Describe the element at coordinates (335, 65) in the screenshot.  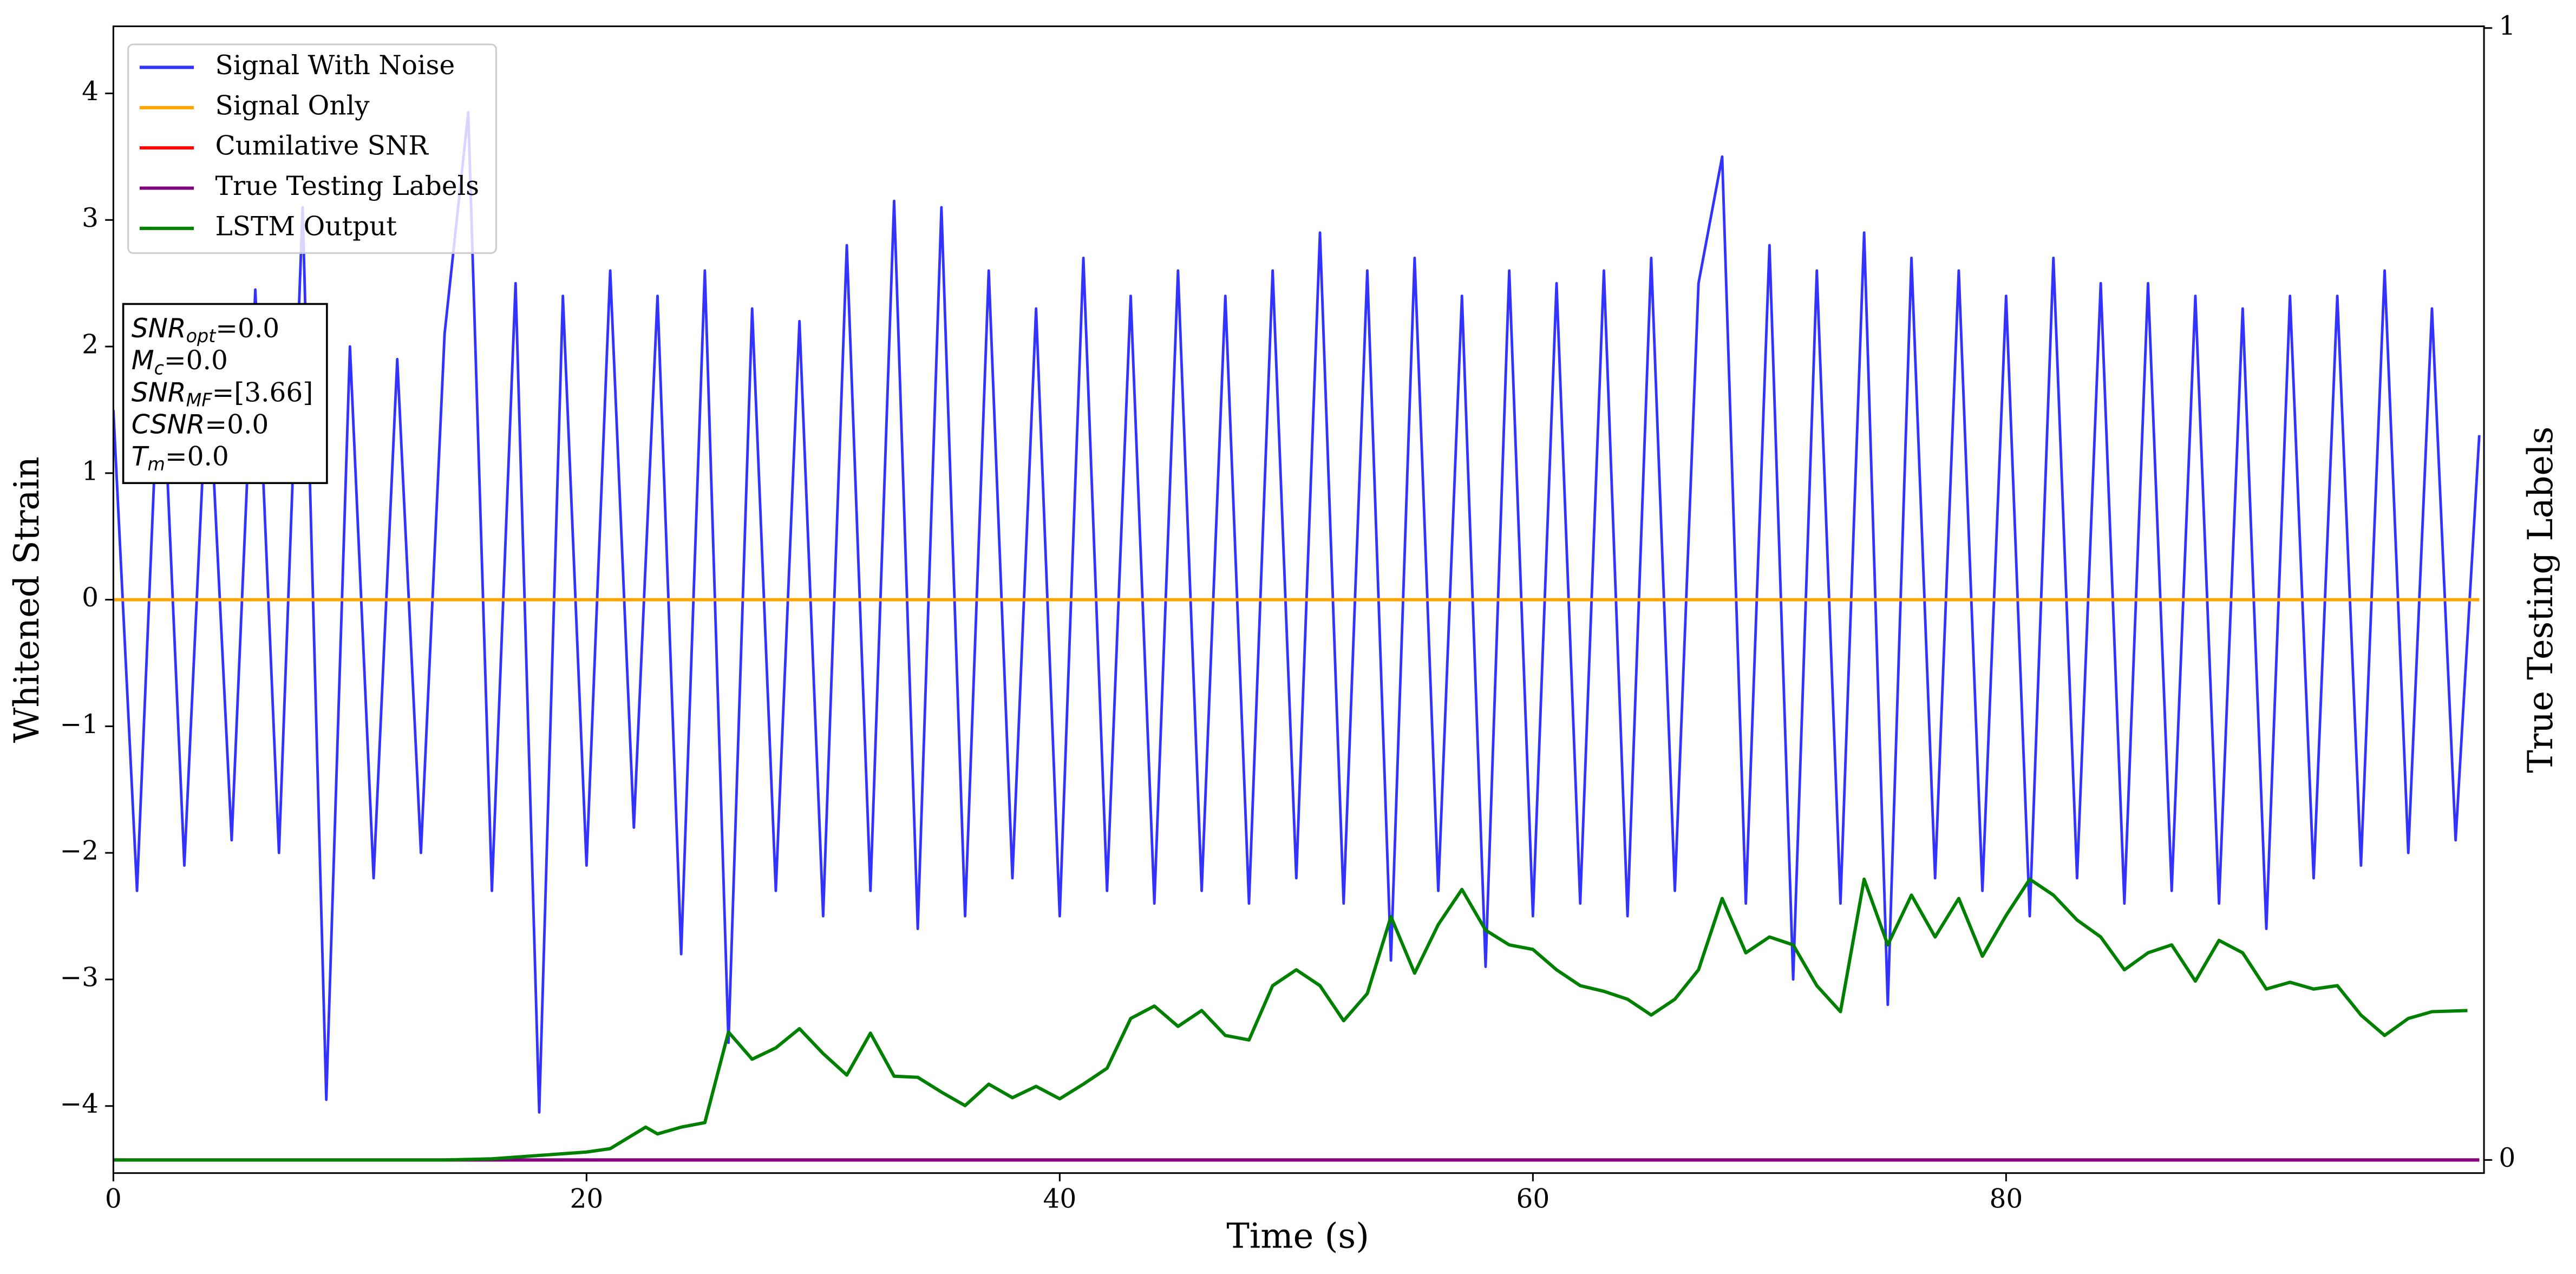
I see `legend-label: Signal With Noise` at that location.